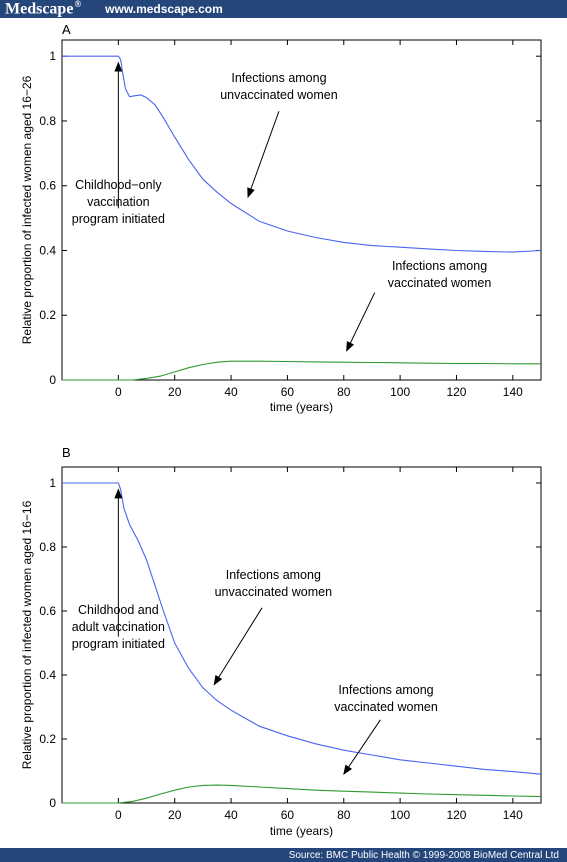  What do you see at coordinates (164, 9) in the screenshot?
I see `site-url-link: www.medscape.com` at bounding box center [164, 9].